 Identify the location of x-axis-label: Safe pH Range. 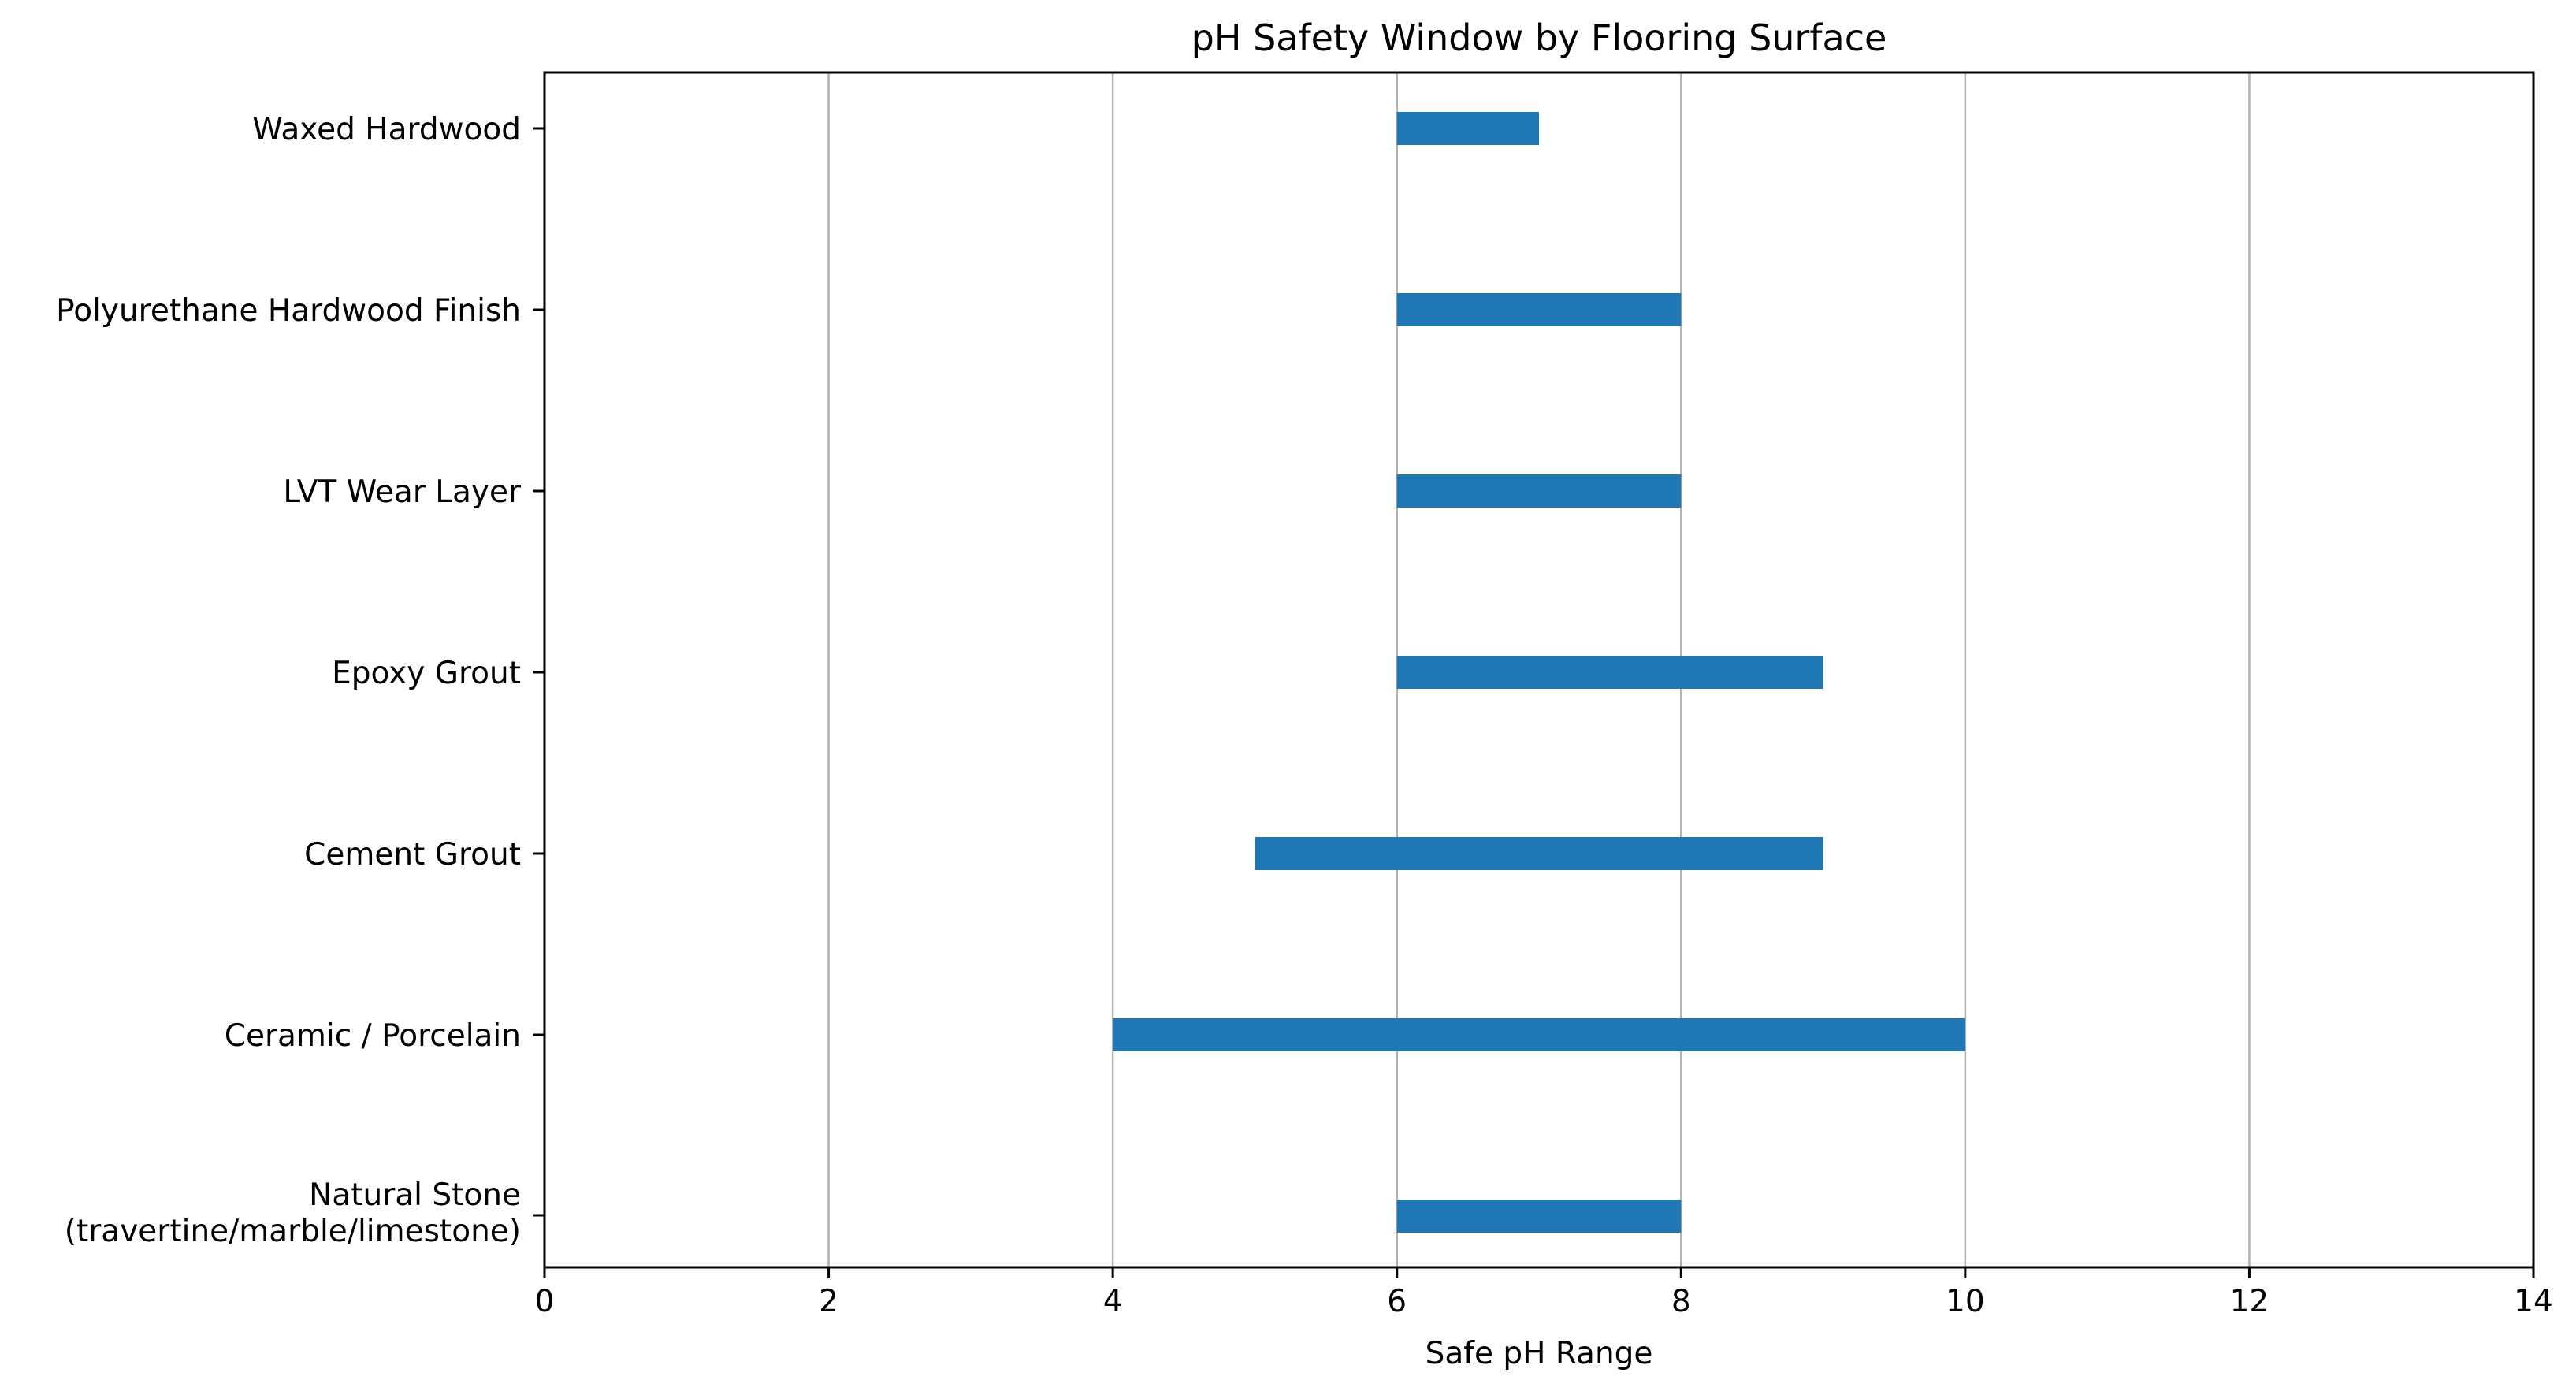
(1539, 1353).